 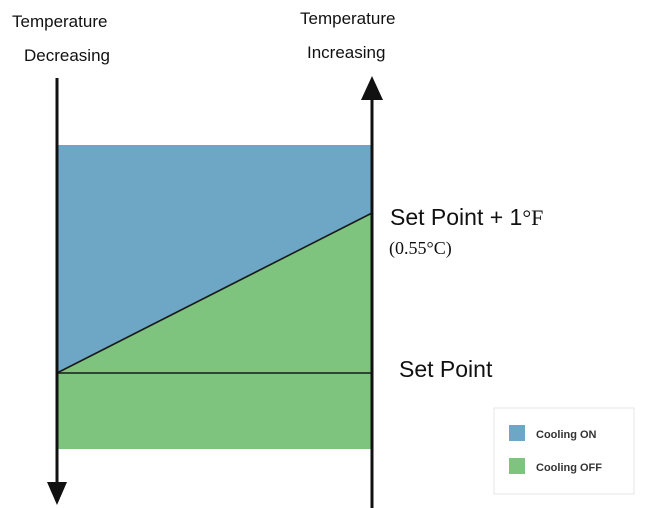 What do you see at coordinates (59, 21) in the screenshot?
I see `left-axis-title-line1: Temperature` at bounding box center [59, 21].